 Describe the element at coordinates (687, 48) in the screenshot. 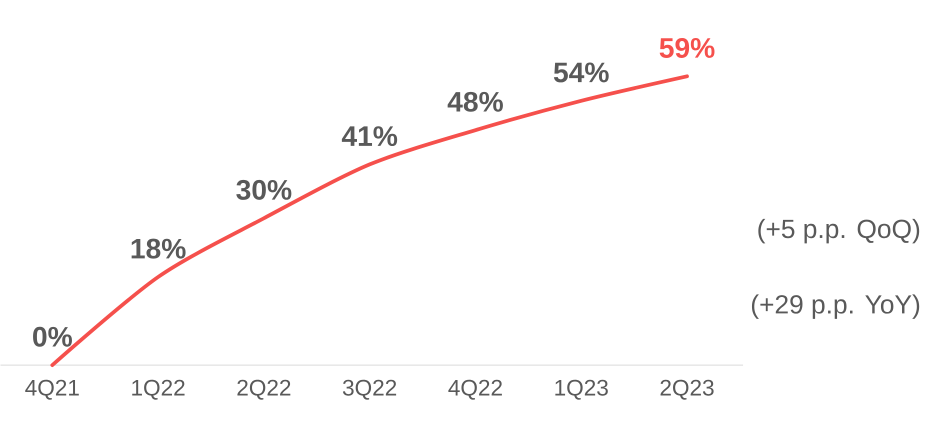

I see `data-label: 59%` at that location.